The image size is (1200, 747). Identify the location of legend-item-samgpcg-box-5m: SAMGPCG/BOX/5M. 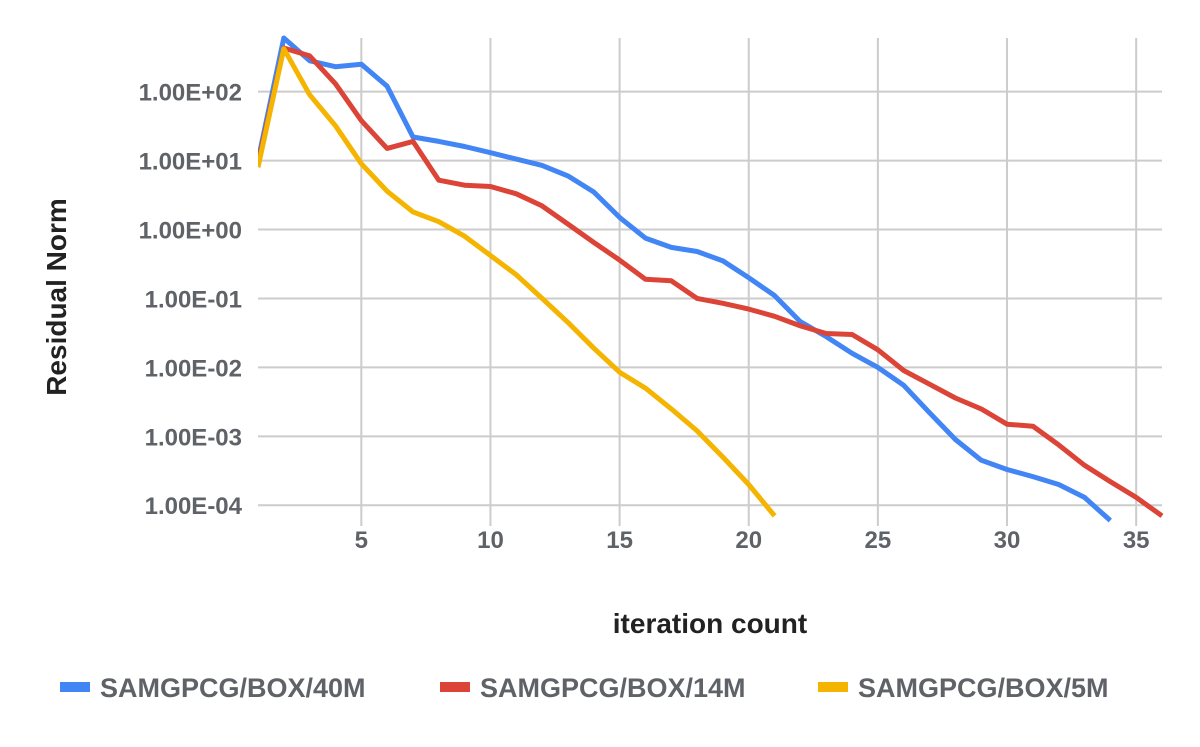
(963, 688).